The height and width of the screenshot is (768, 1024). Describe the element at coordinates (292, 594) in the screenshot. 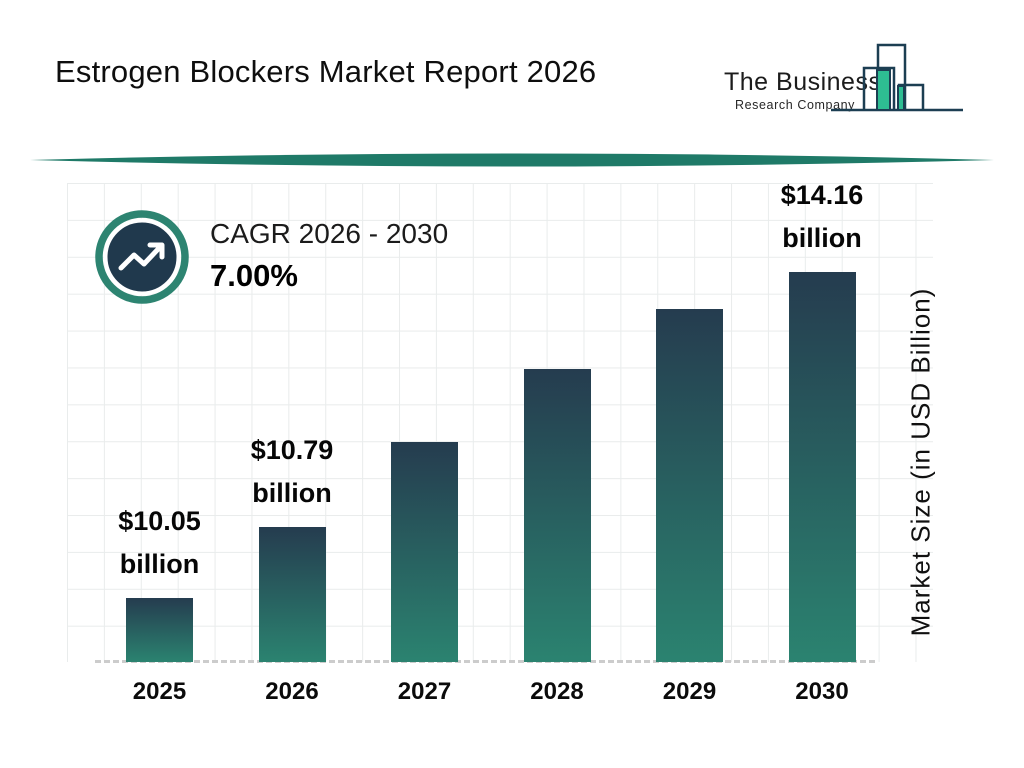

I see `bar-2026` at that location.